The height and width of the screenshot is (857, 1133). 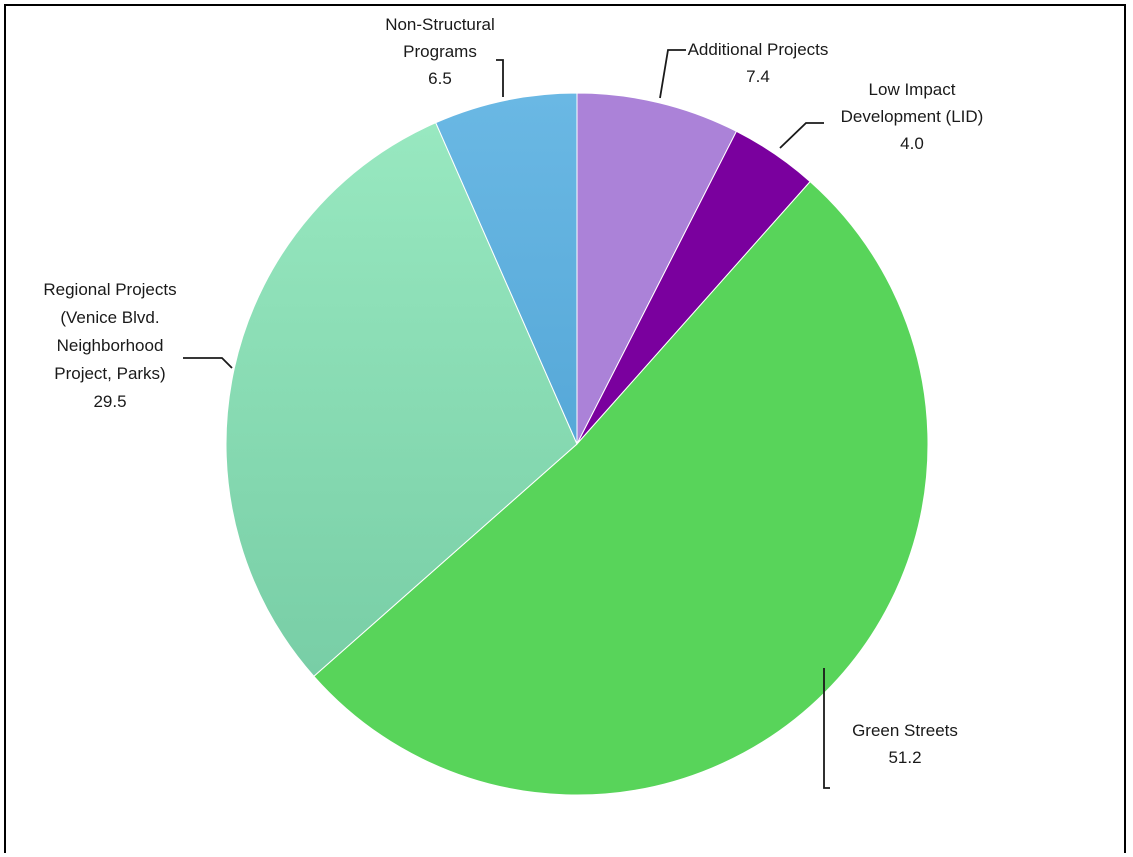 What do you see at coordinates (758, 49) in the screenshot?
I see `data-label-line-additional-0: Additional Projects` at bounding box center [758, 49].